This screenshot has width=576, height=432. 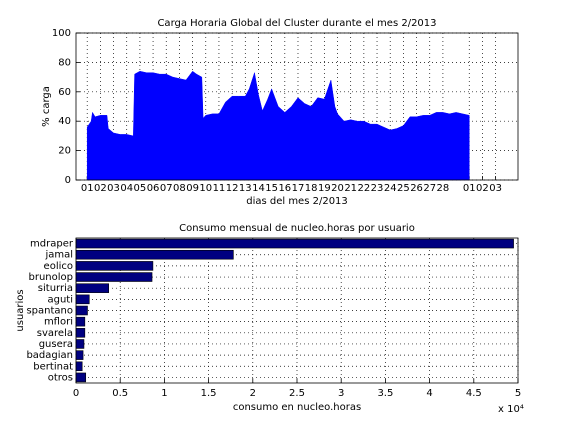 I want to click on x-tick-label: 09, so click(x=192, y=188).